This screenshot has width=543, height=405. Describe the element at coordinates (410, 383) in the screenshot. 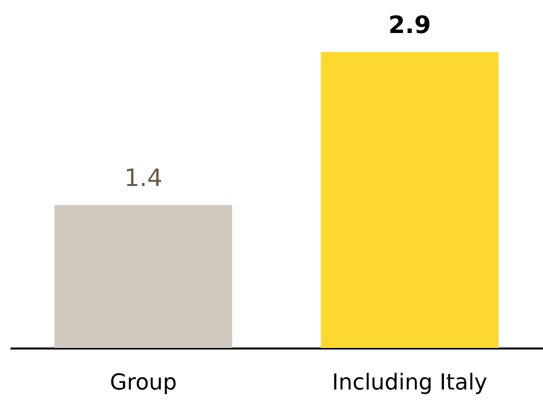

I see `x-tick-label: Including Italy` at that location.